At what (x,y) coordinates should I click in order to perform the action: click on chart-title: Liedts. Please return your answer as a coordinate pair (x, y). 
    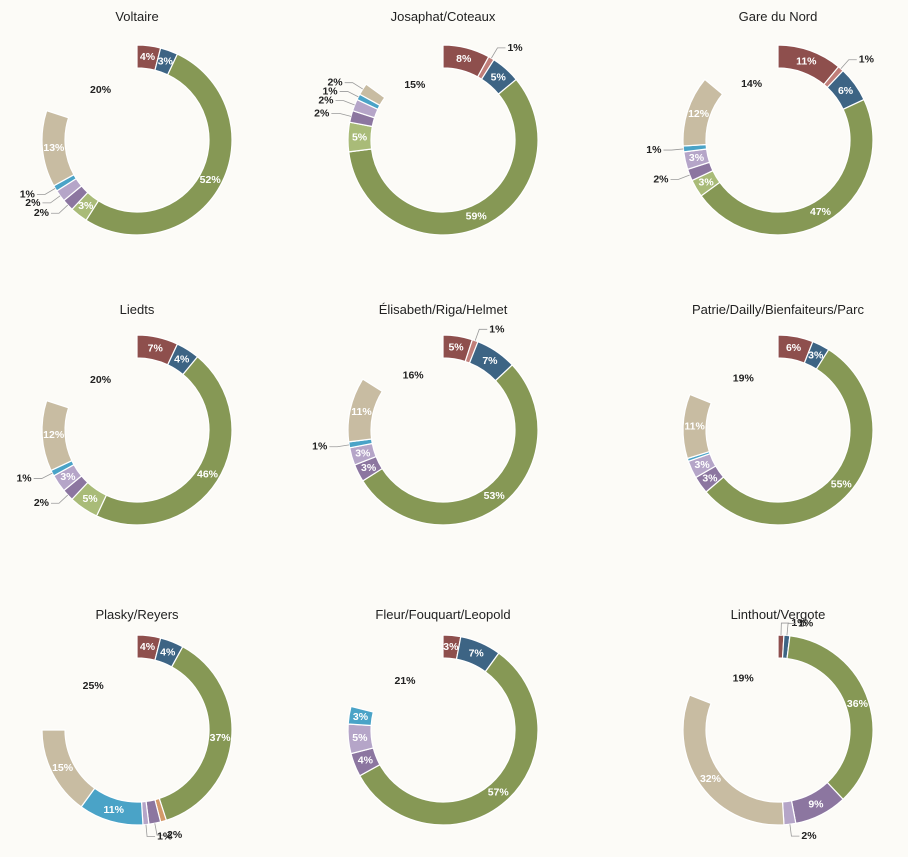
    Looking at the image, I should click on (137, 309).